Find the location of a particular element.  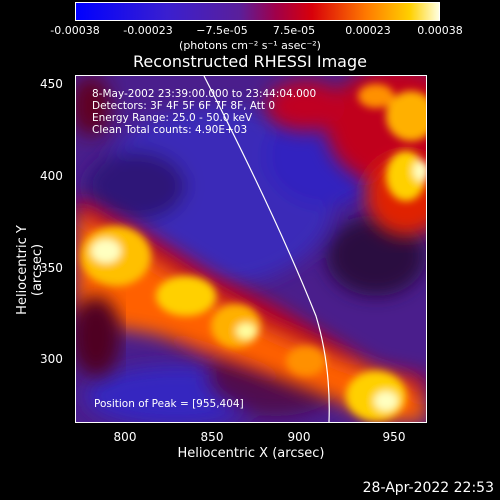

x-axis-label: Heliocentric X (arcsec) is located at coordinates (251, 453).